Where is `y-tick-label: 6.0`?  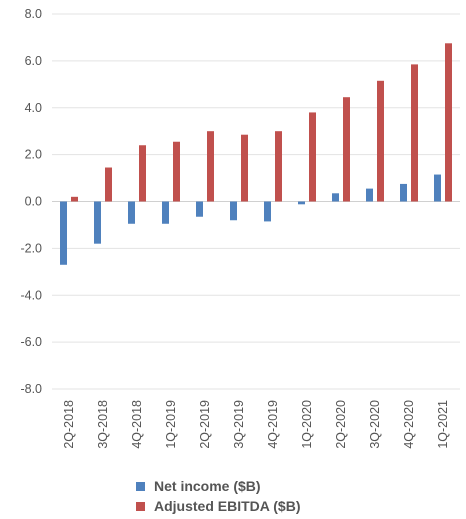
y-tick-label: 6.0 is located at coordinates (33, 61).